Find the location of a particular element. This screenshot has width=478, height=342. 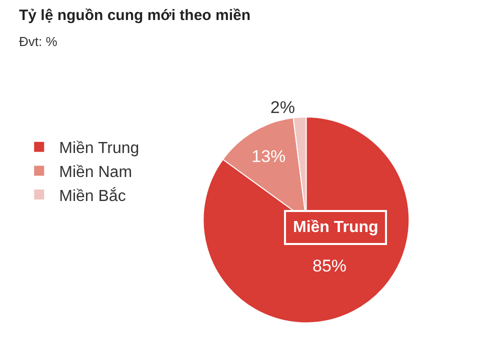

text: Miền Trung is located at coordinates (335, 227).